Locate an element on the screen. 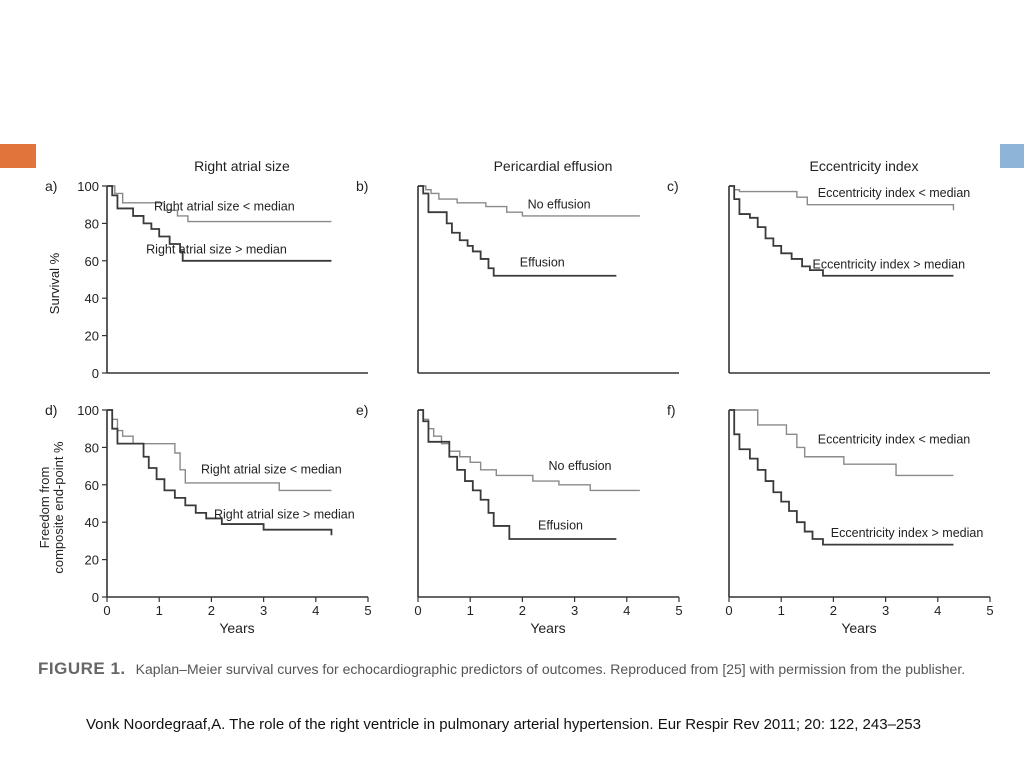 The height and width of the screenshot is (768, 1024). panel-label: a) is located at coordinates (51, 186).